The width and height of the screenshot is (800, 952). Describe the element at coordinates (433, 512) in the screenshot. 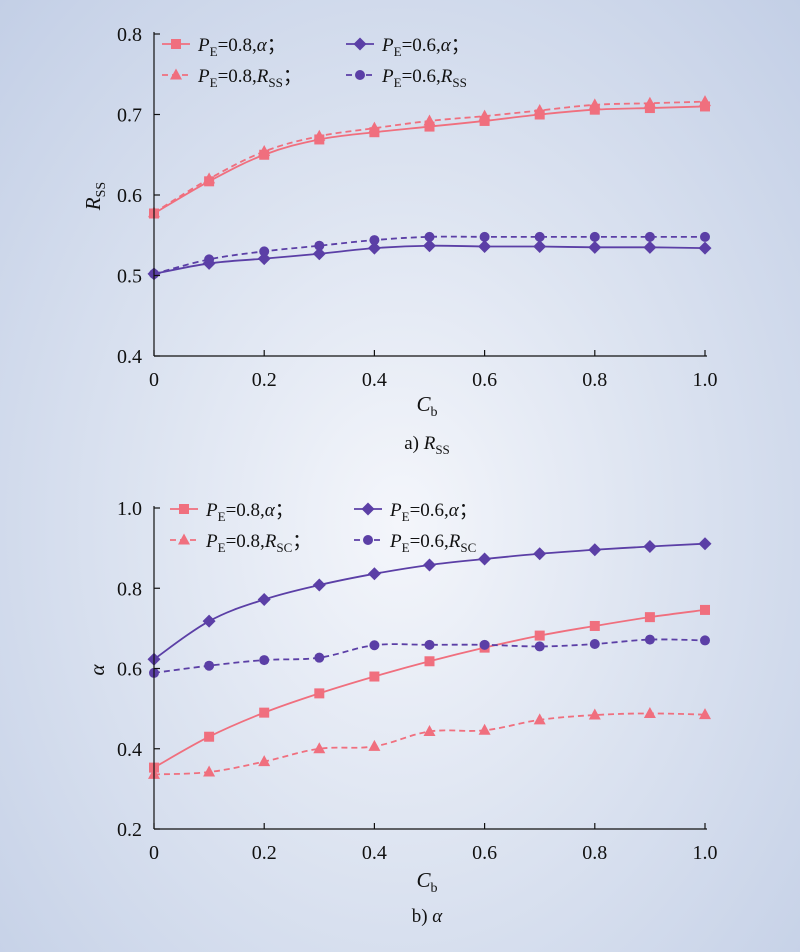

I see `legend-label: PE=0.6,α；` at that location.